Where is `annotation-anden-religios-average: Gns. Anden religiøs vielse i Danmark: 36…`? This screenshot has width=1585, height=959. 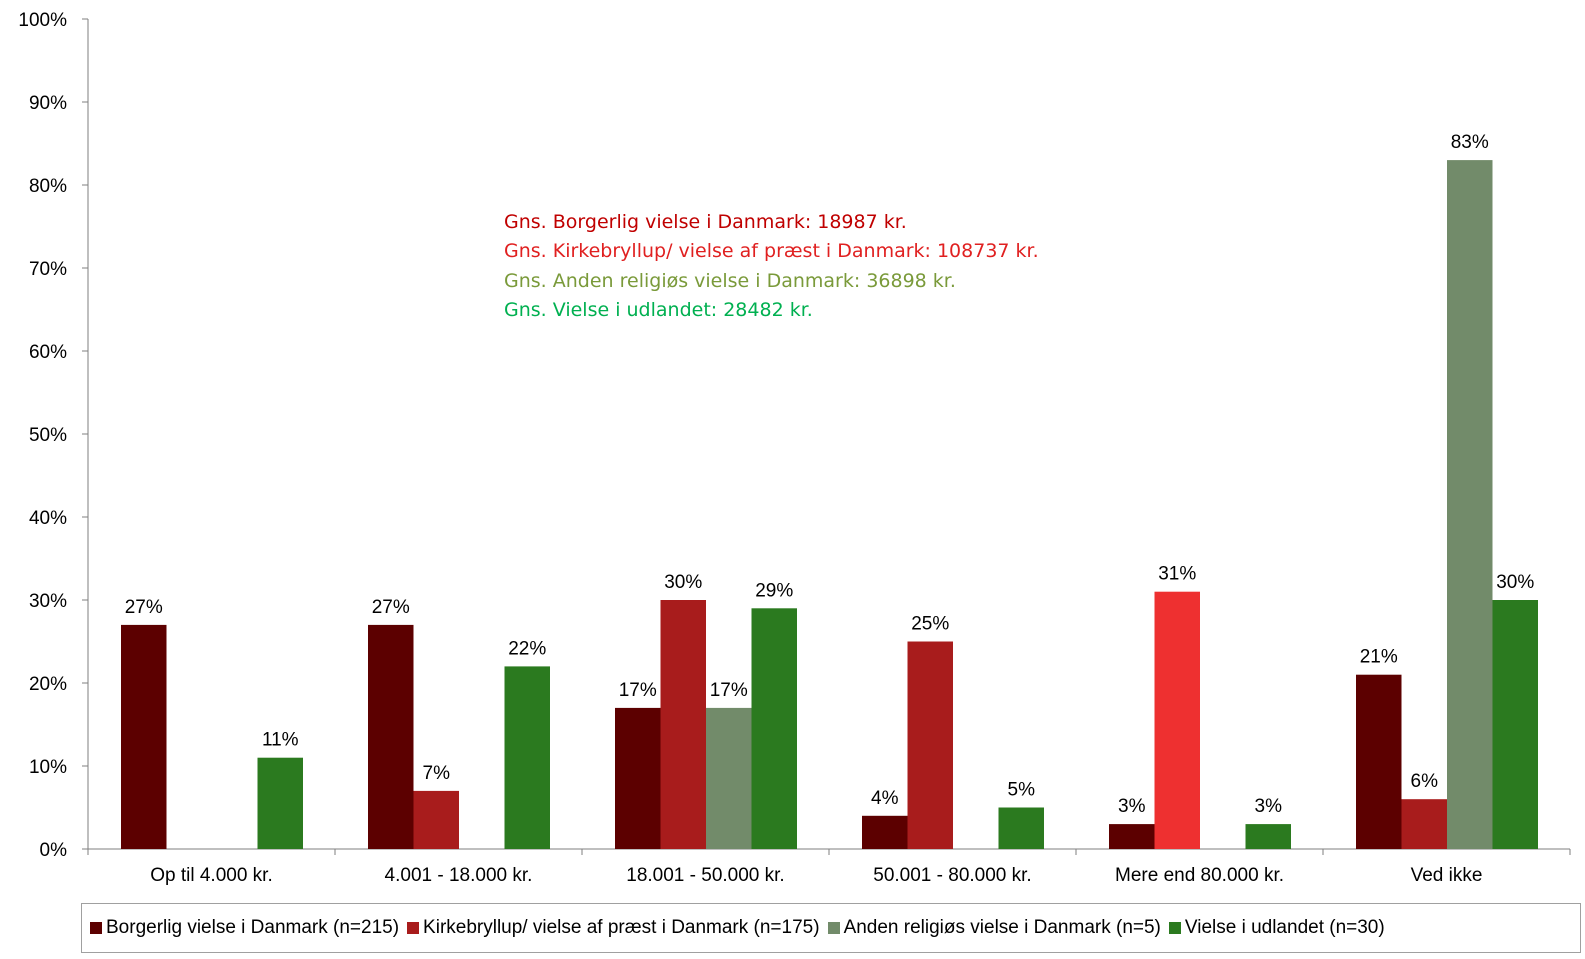
annotation-anden-religios-average: Gns. Anden religiøs vielse i Danmark: 36… is located at coordinates (730, 281).